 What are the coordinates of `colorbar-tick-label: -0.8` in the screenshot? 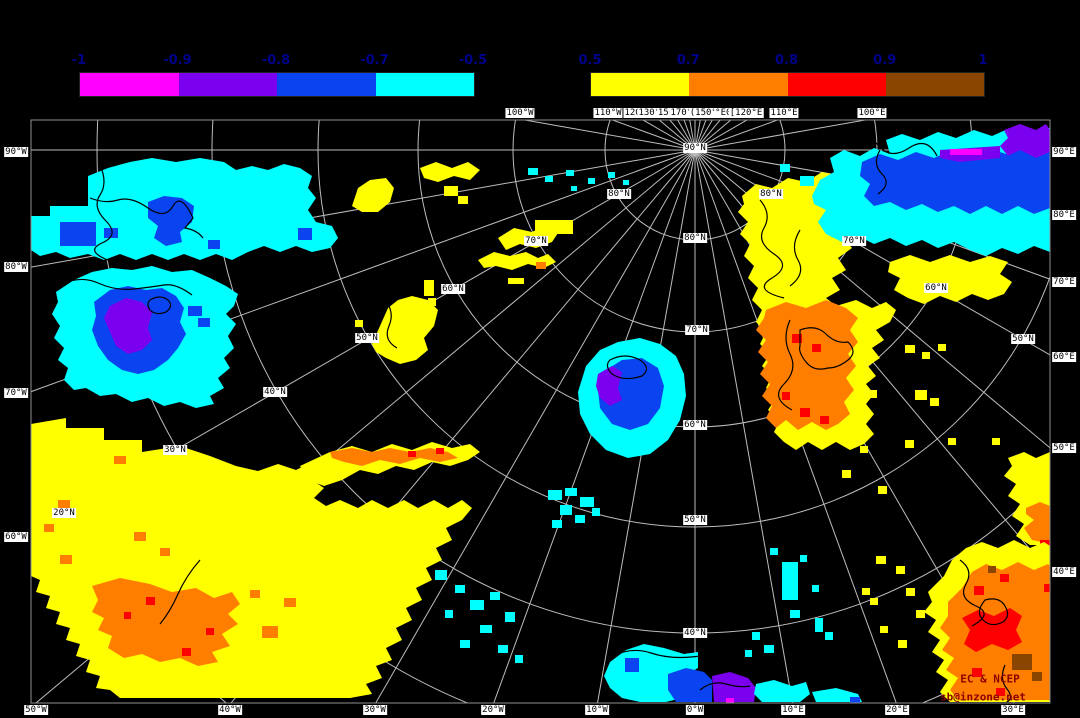 It's located at (276, 60).